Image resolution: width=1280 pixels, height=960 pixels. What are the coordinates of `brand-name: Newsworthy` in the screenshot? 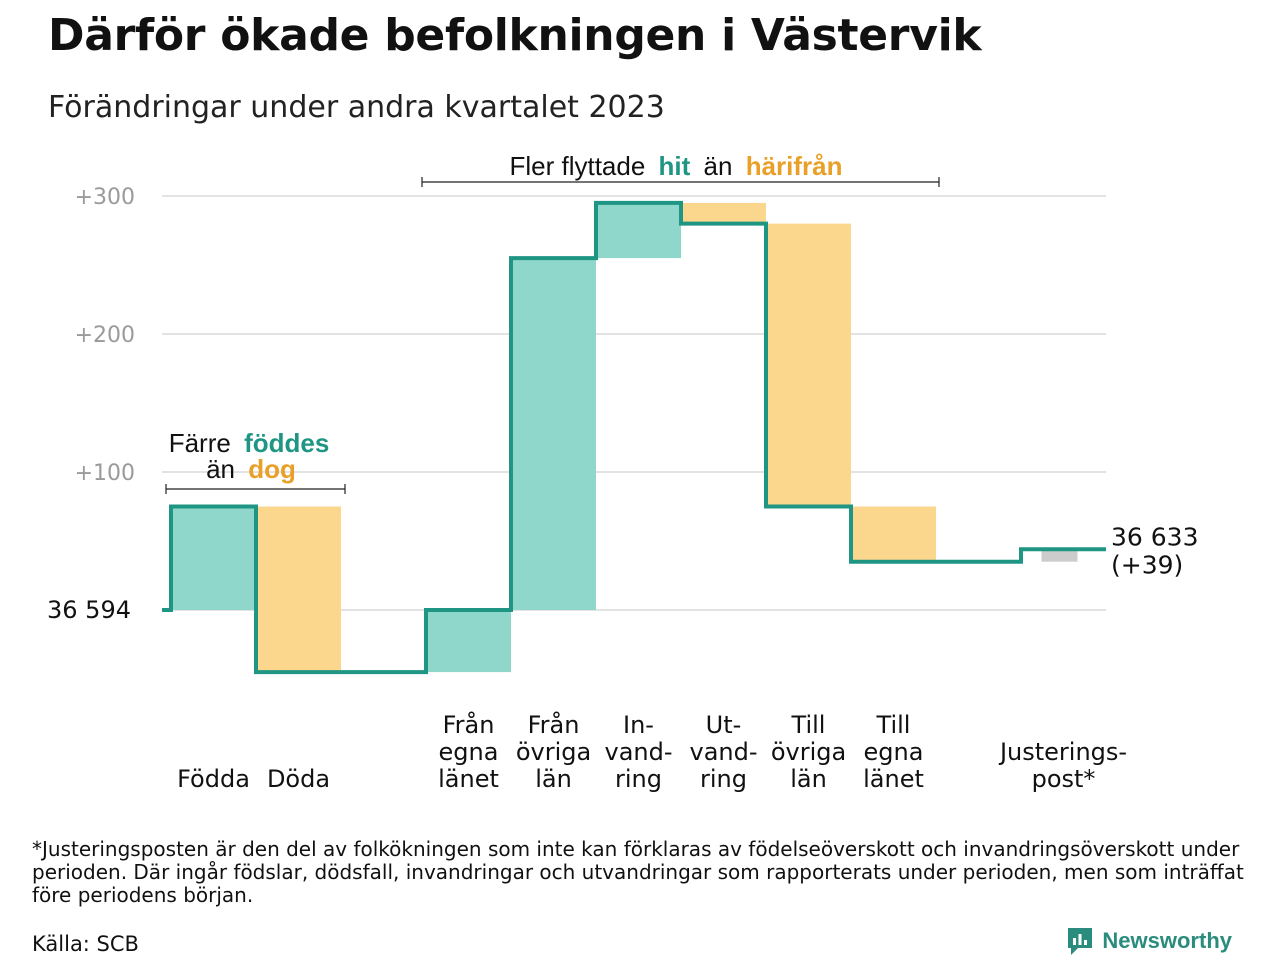 It's located at (1167, 940).